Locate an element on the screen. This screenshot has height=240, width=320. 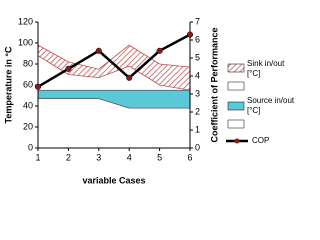
legend-label: Source in/out [°C] is located at coordinates (271, 105).